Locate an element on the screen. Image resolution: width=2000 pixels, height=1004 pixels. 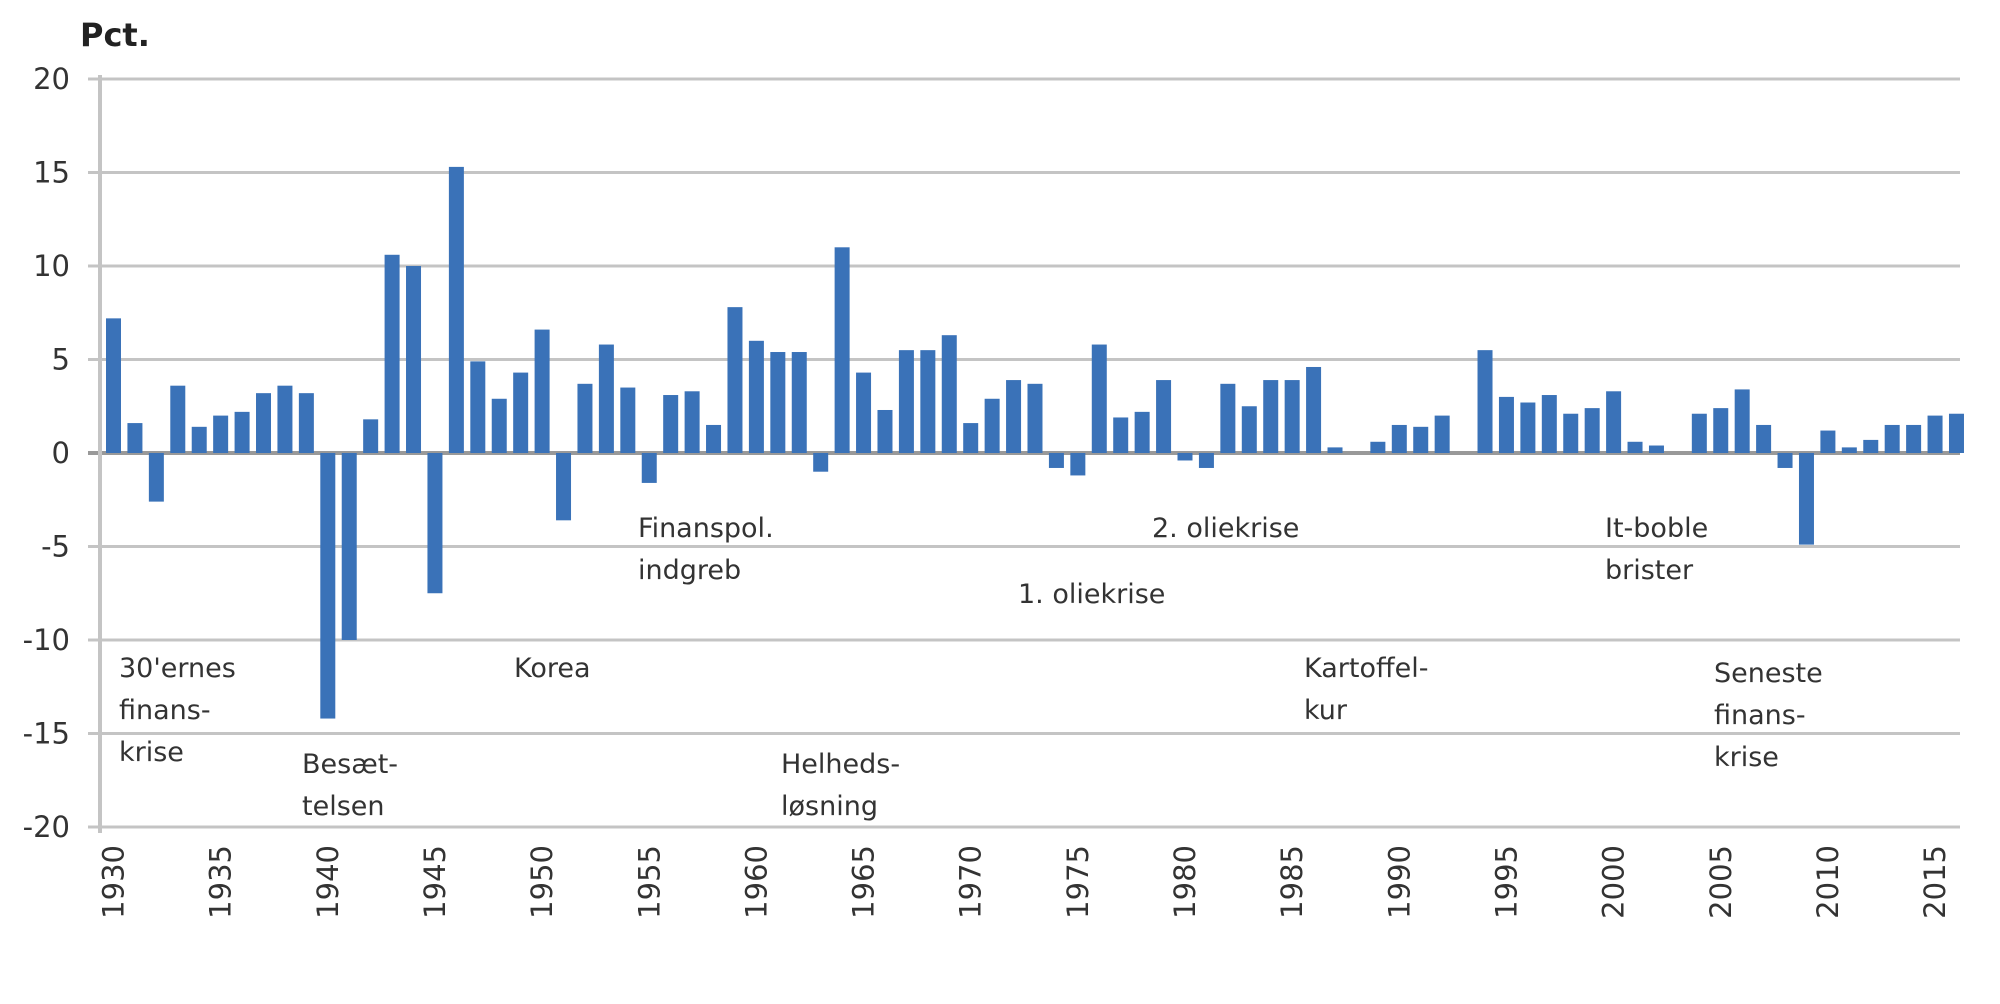
x-tick-label: 1975 is located at coordinates (1078, 882).